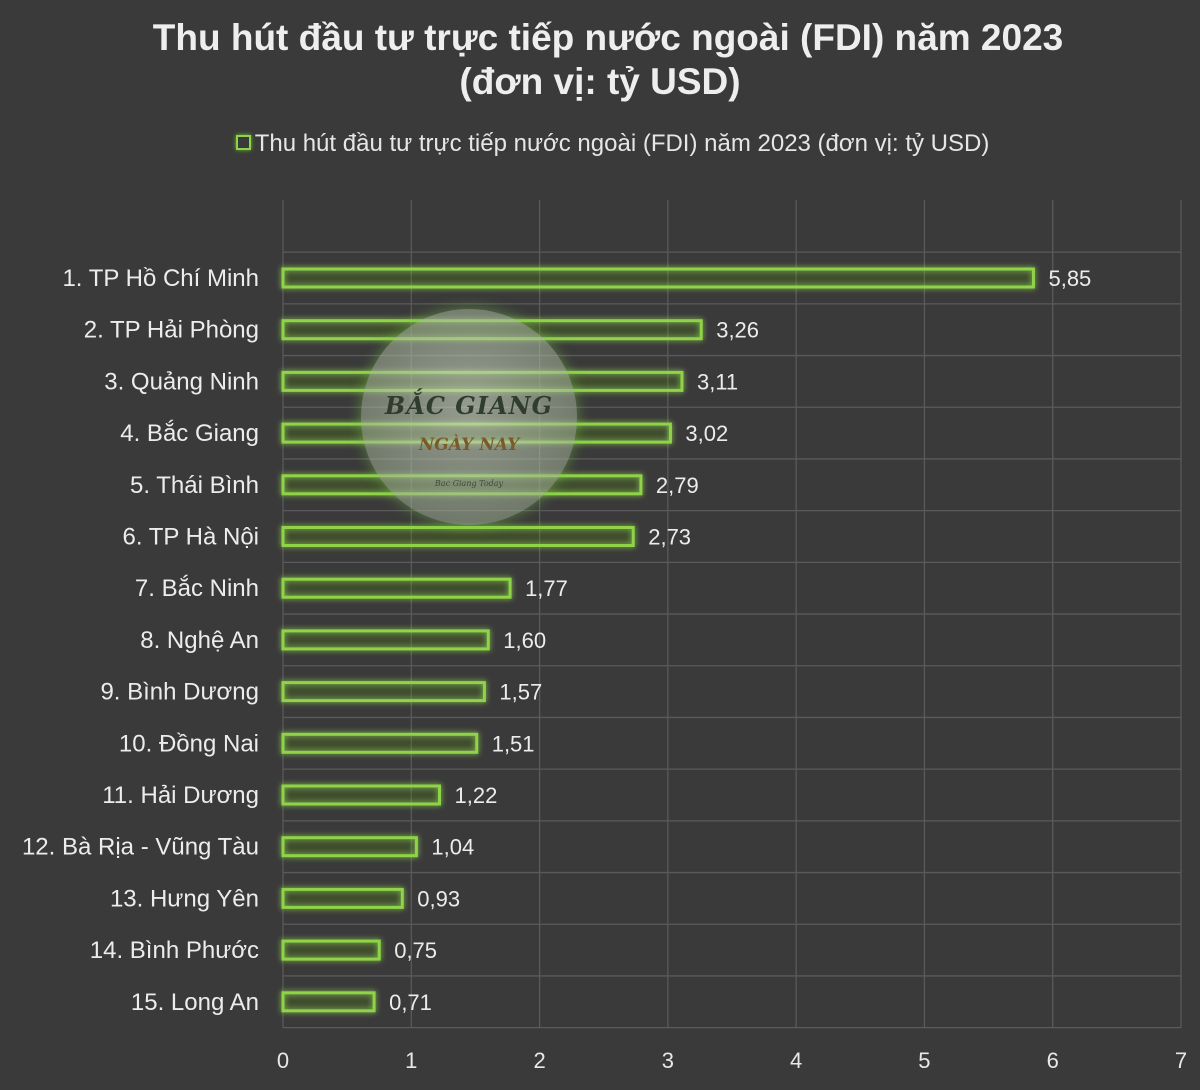 The height and width of the screenshot is (1090, 1200). What do you see at coordinates (243, 143) in the screenshot?
I see `legend-swatch-icon` at bounding box center [243, 143].